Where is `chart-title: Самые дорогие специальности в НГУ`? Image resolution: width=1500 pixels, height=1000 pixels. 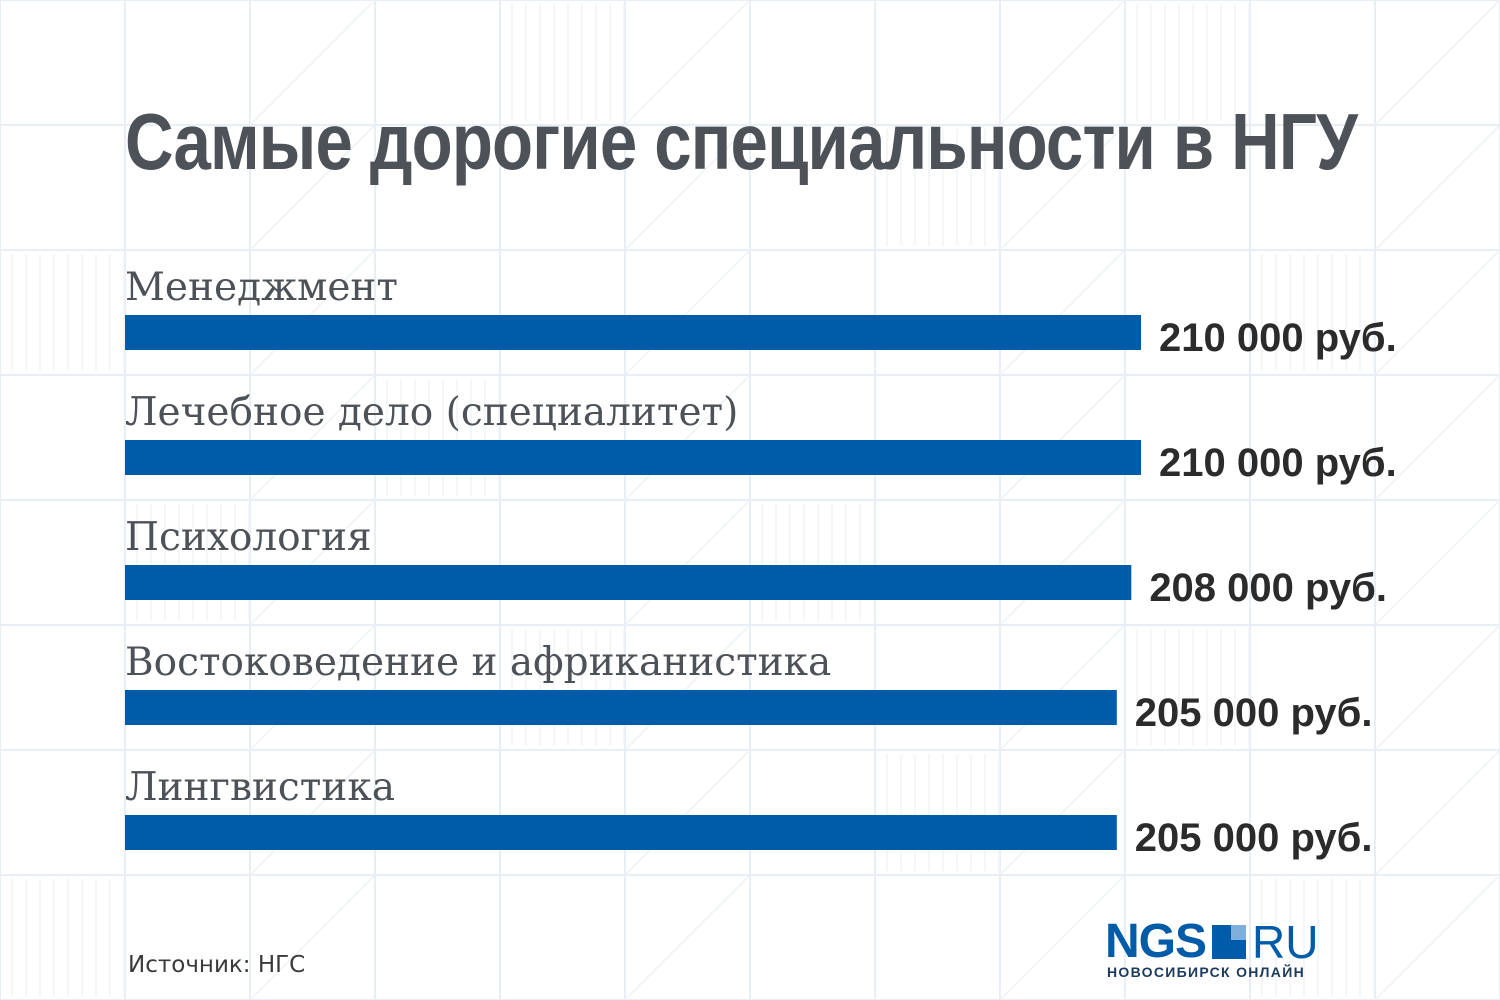
chart-title: Самые дорогие специальности в НГУ is located at coordinates (741, 141).